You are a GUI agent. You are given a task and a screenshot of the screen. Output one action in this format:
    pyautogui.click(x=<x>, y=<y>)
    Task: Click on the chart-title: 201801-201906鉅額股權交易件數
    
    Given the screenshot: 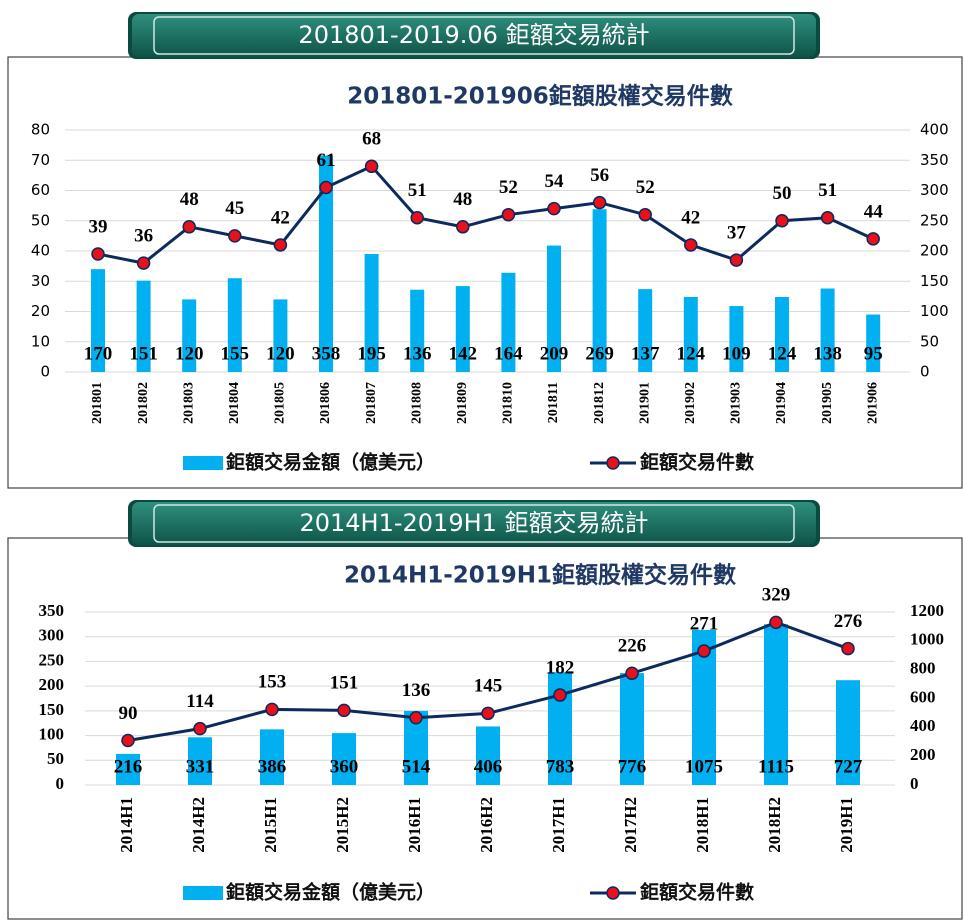 What is the action you would take?
    pyautogui.click(x=540, y=96)
    